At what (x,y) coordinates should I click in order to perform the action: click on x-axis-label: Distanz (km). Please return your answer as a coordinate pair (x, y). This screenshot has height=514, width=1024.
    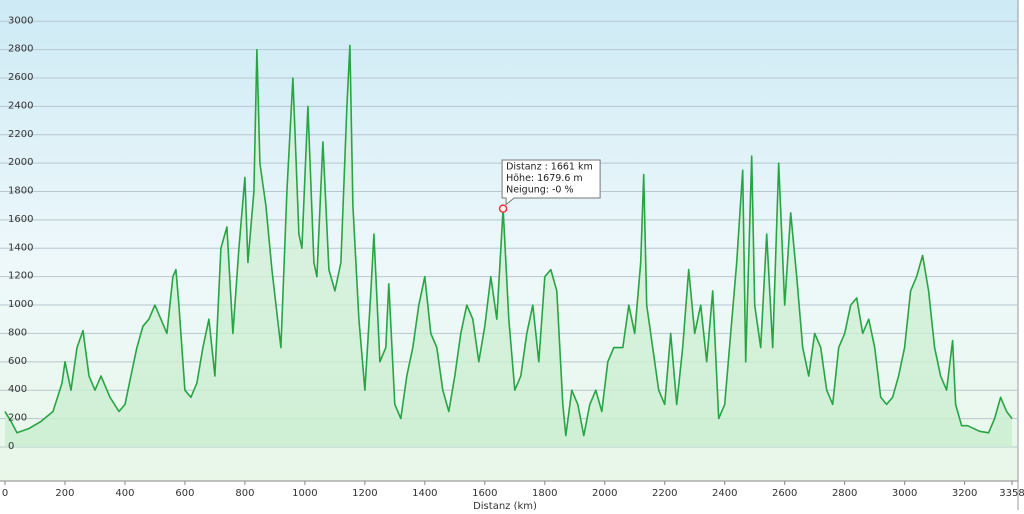
    Looking at the image, I should click on (505, 505).